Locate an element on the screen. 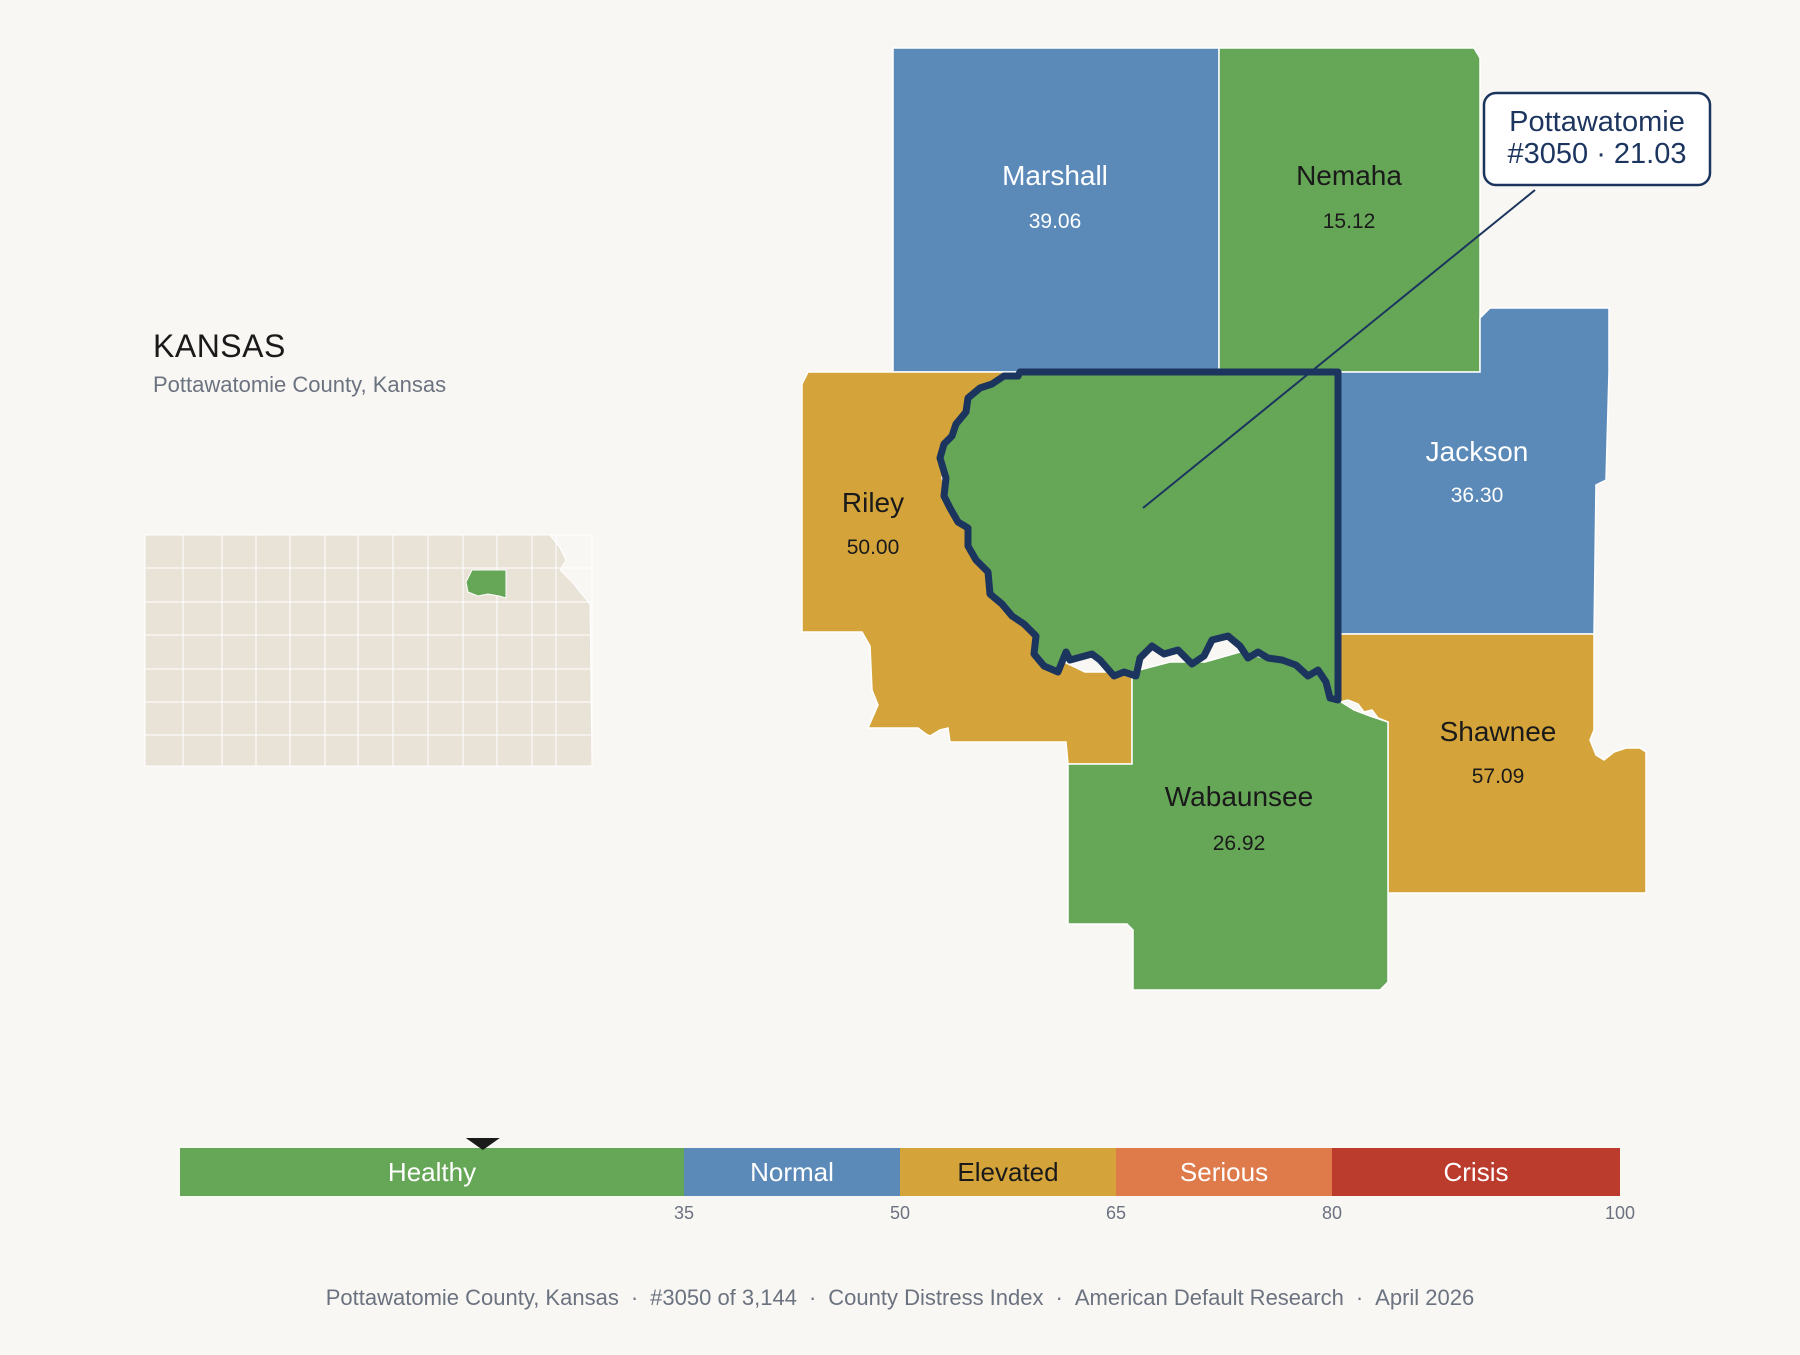 The width and height of the screenshot is (1800, 1355). callout-leader-line is located at coordinates (1339, 349).